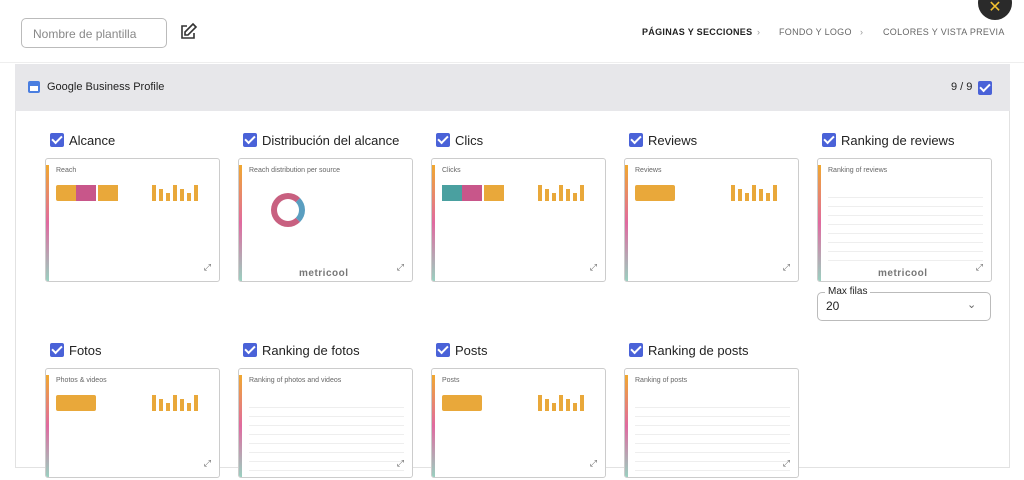 The image size is (1024, 480). Describe the element at coordinates (311, 350) in the screenshot. I see `card-label: Ranking de fotos` at that location.